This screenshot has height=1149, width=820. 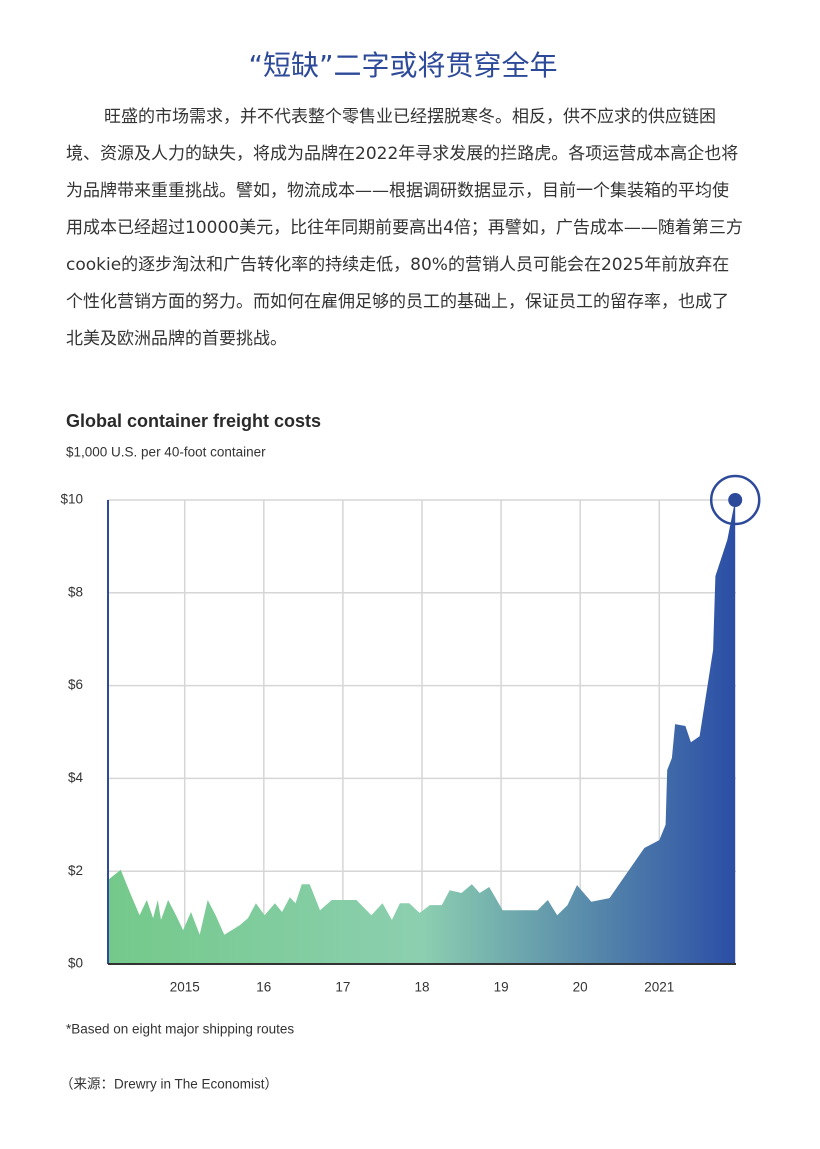 I want to click on last-point, so click(x=735, y=500).